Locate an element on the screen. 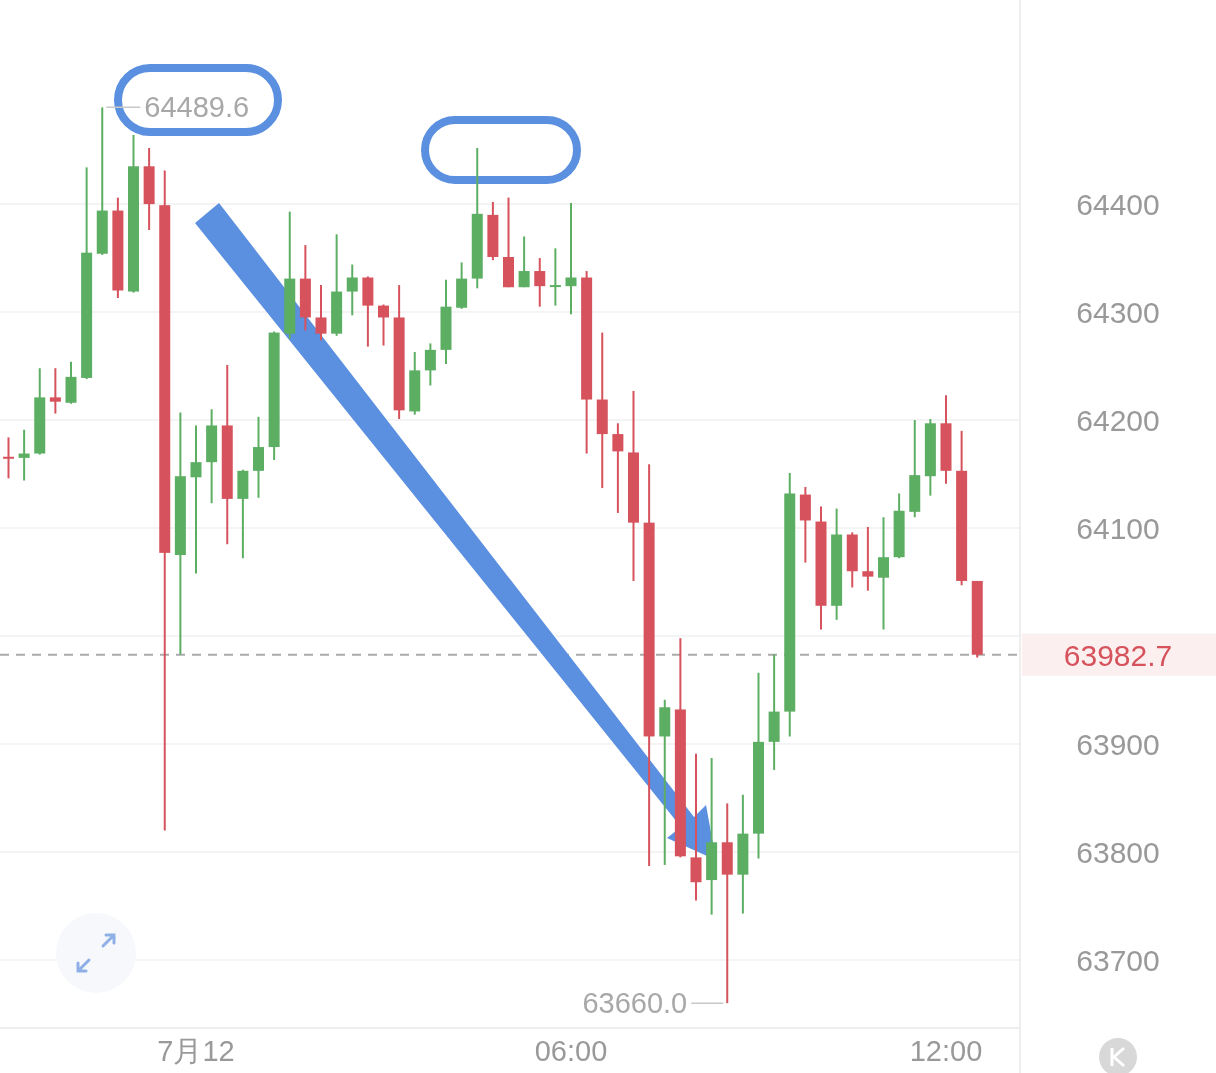  y-tick-label: 64100 is located at coordinates (1118, 529).